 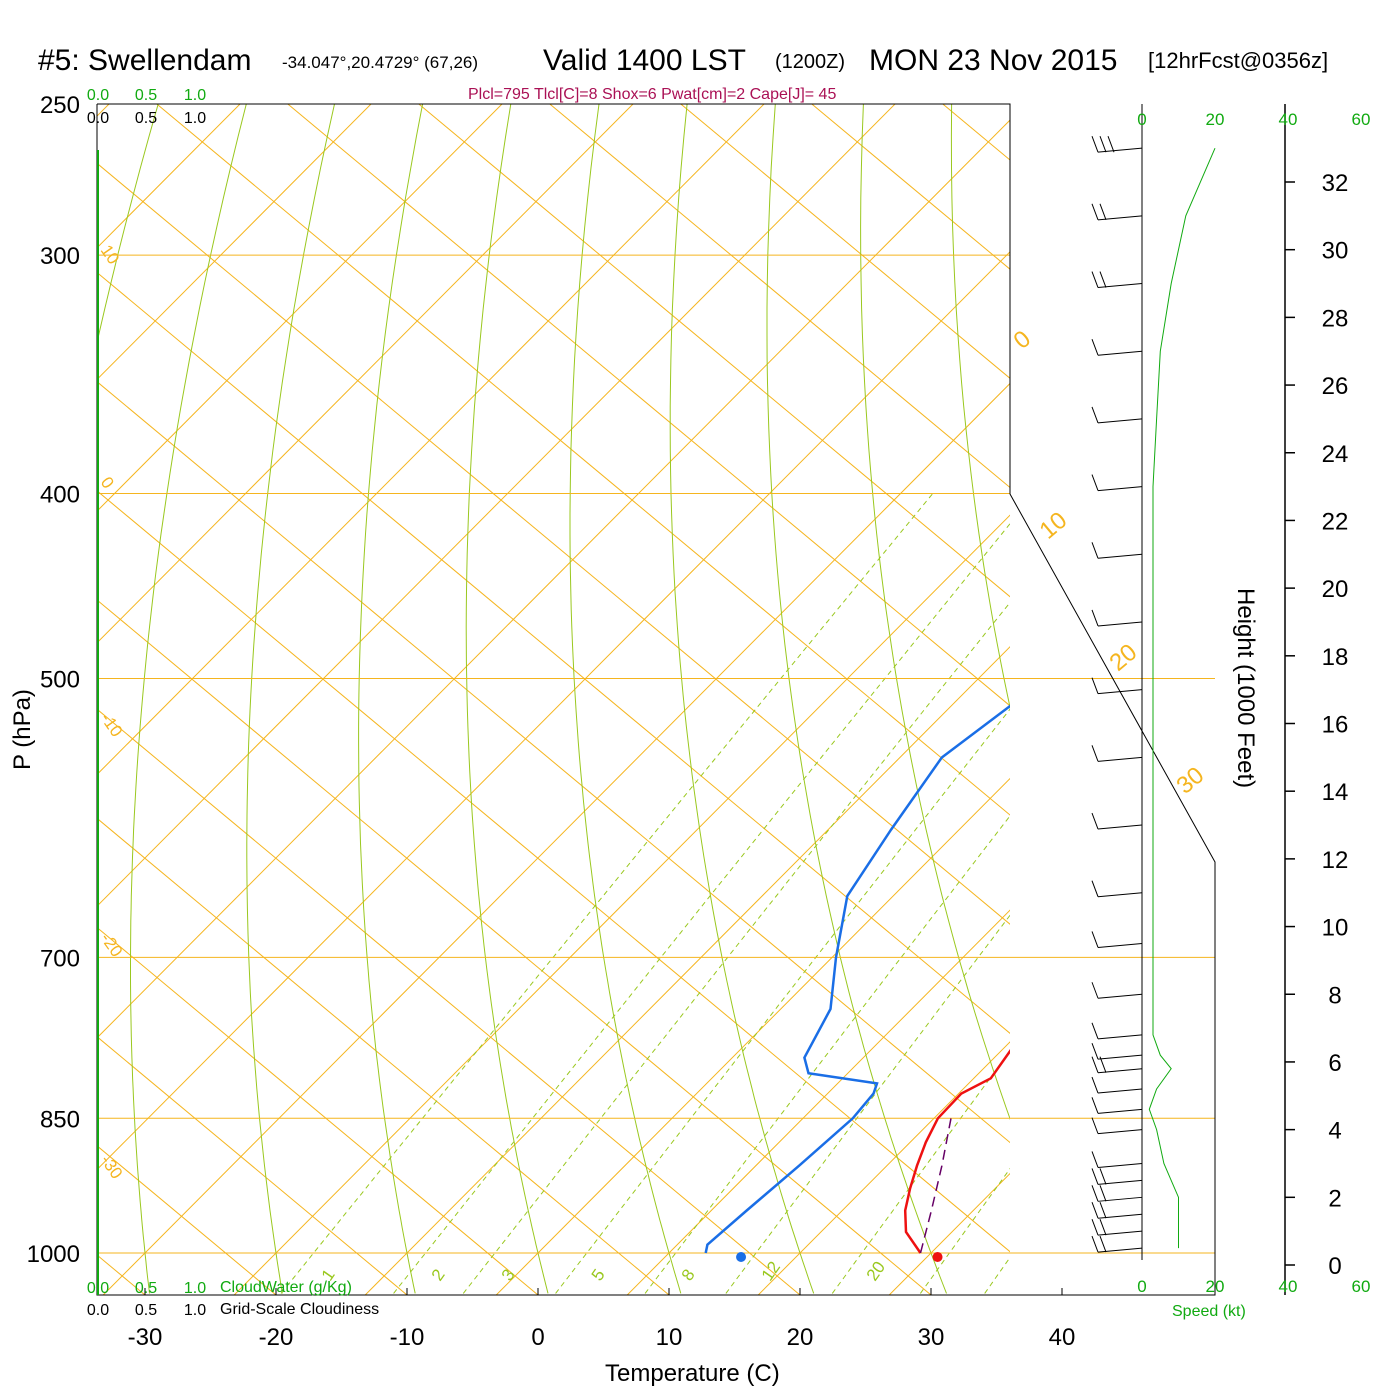 What do you see at coordinates (1124, 658) in the screenshot?
I see `moist-adiabat-label: 20` at bounding box center [1124, 658].